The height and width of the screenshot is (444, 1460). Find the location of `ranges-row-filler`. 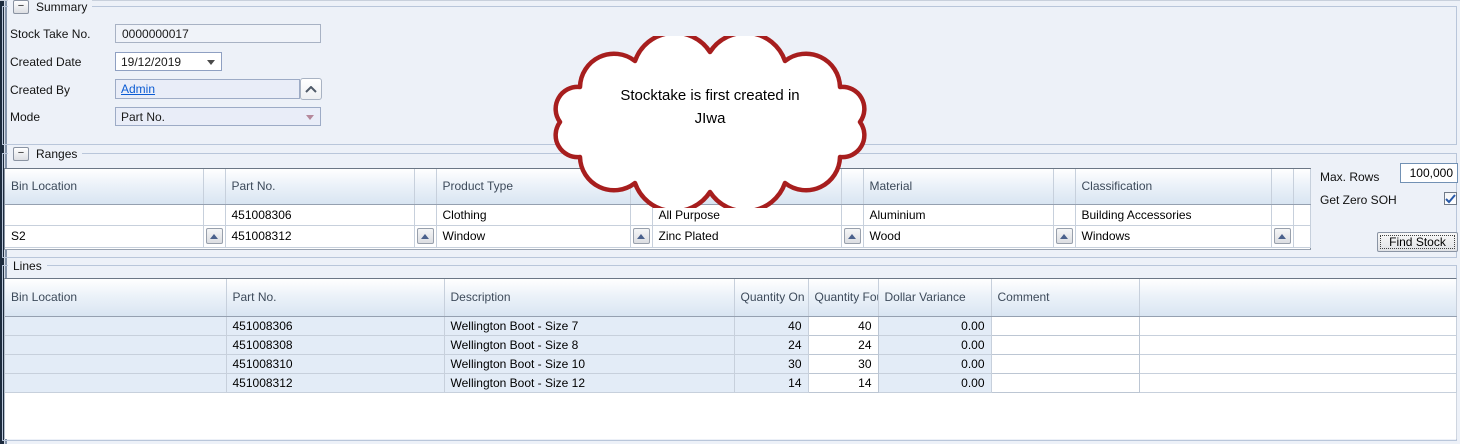

ranges-row-filler is located at coordinates (1302, 215).